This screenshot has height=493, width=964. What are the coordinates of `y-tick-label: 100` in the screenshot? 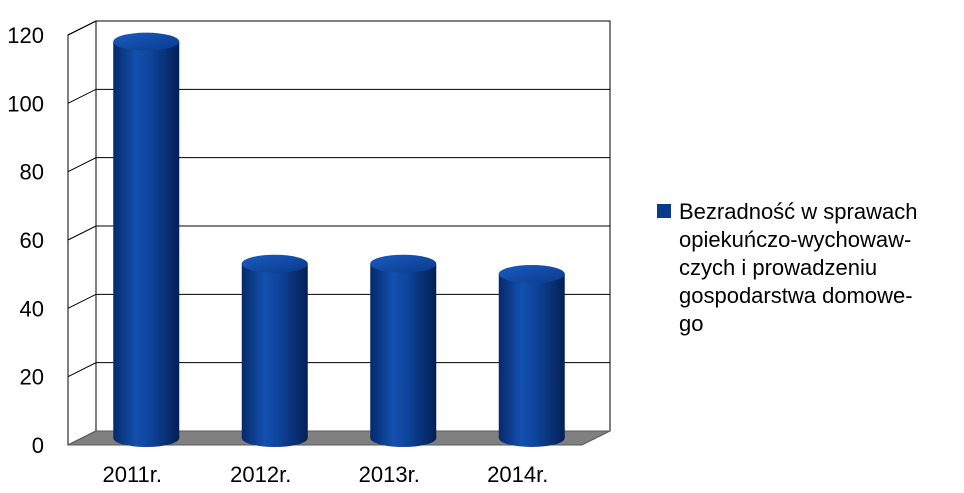 It's located at (25, 103).